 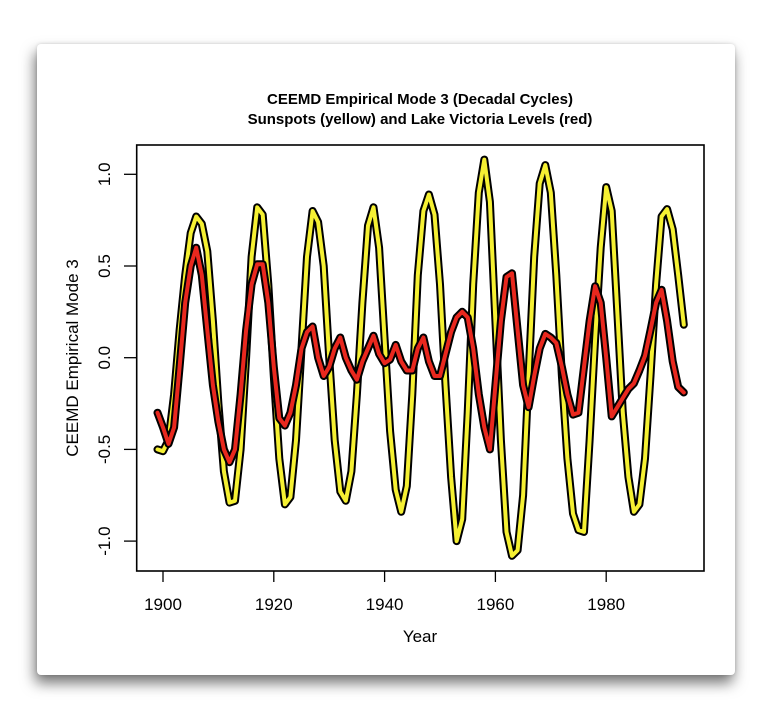 What do you see at coordinates (420, 99) in the screenshot?
I see `chart-title: CEEMD Empirical Mode 3 (Decadal Cycles)` at bounding box center [420, 99].